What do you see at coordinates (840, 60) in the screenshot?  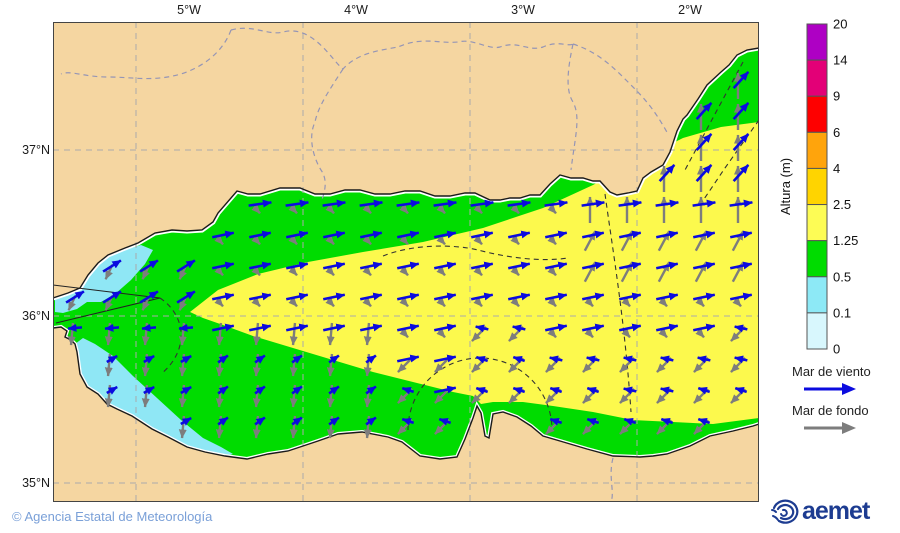 I see `colorbar-tick-label: 14` at bounding box center [840, 60].